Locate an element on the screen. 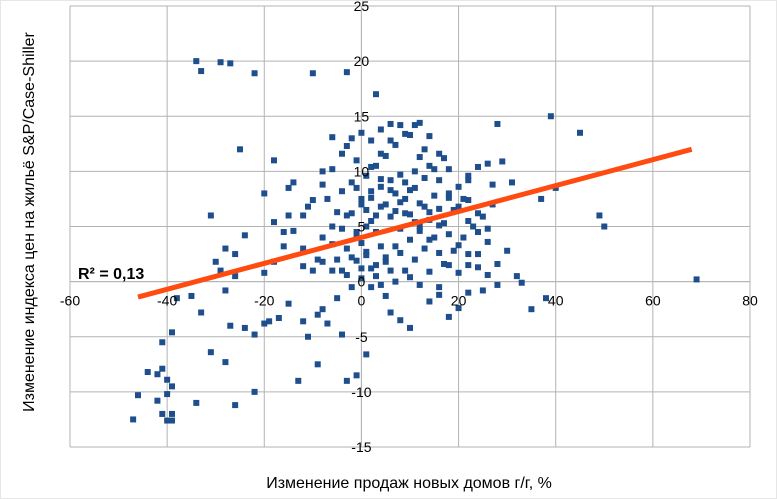 The width and height of the screenshot is (777, 499). x-tick-label: 20 is located at coordinates (459, 301).